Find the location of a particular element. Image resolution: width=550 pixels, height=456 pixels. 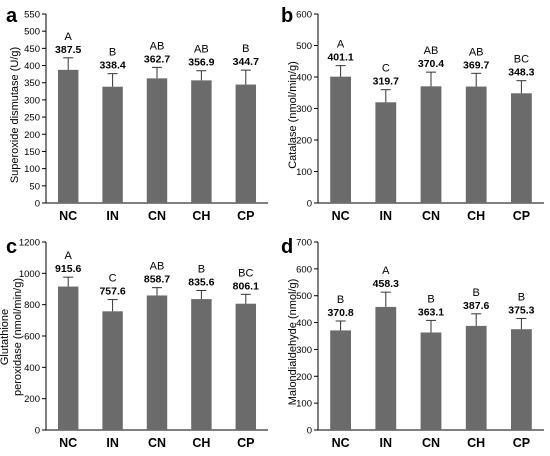

x-tick-label-d-CN: CN is located at coordinates (431, 443).